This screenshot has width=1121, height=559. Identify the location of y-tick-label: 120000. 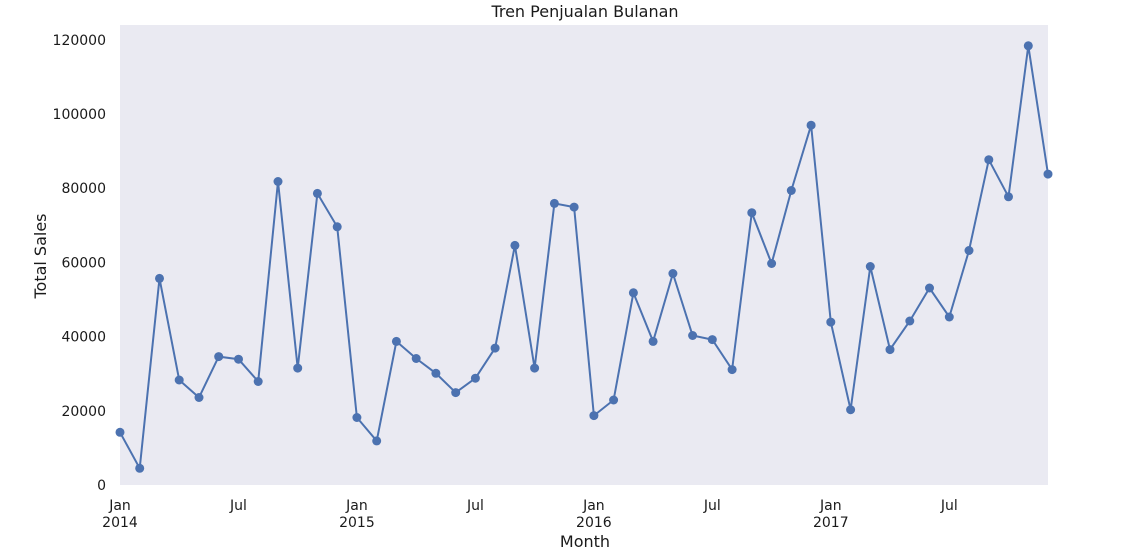
(79, 41).